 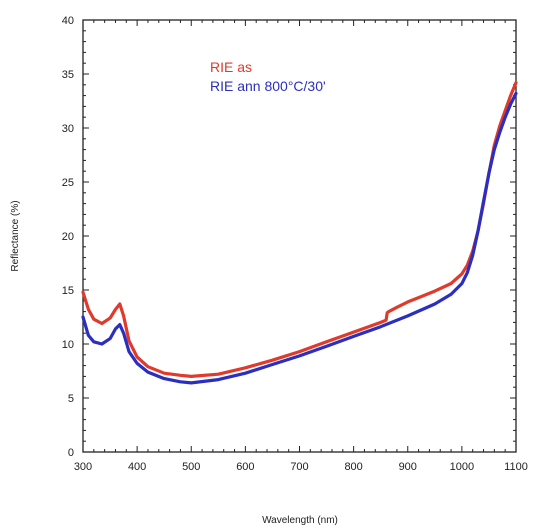 What do you see at coordinates (68, 237) in the screenshot?
I see `y-tick-label: 20` at bounding box center [68, 237].